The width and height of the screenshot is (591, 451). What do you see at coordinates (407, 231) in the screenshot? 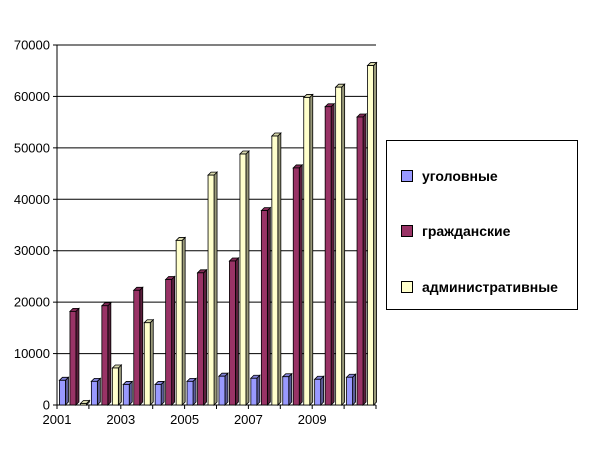
I see `legend-swatch-civil` at bounding box center [407, 231].